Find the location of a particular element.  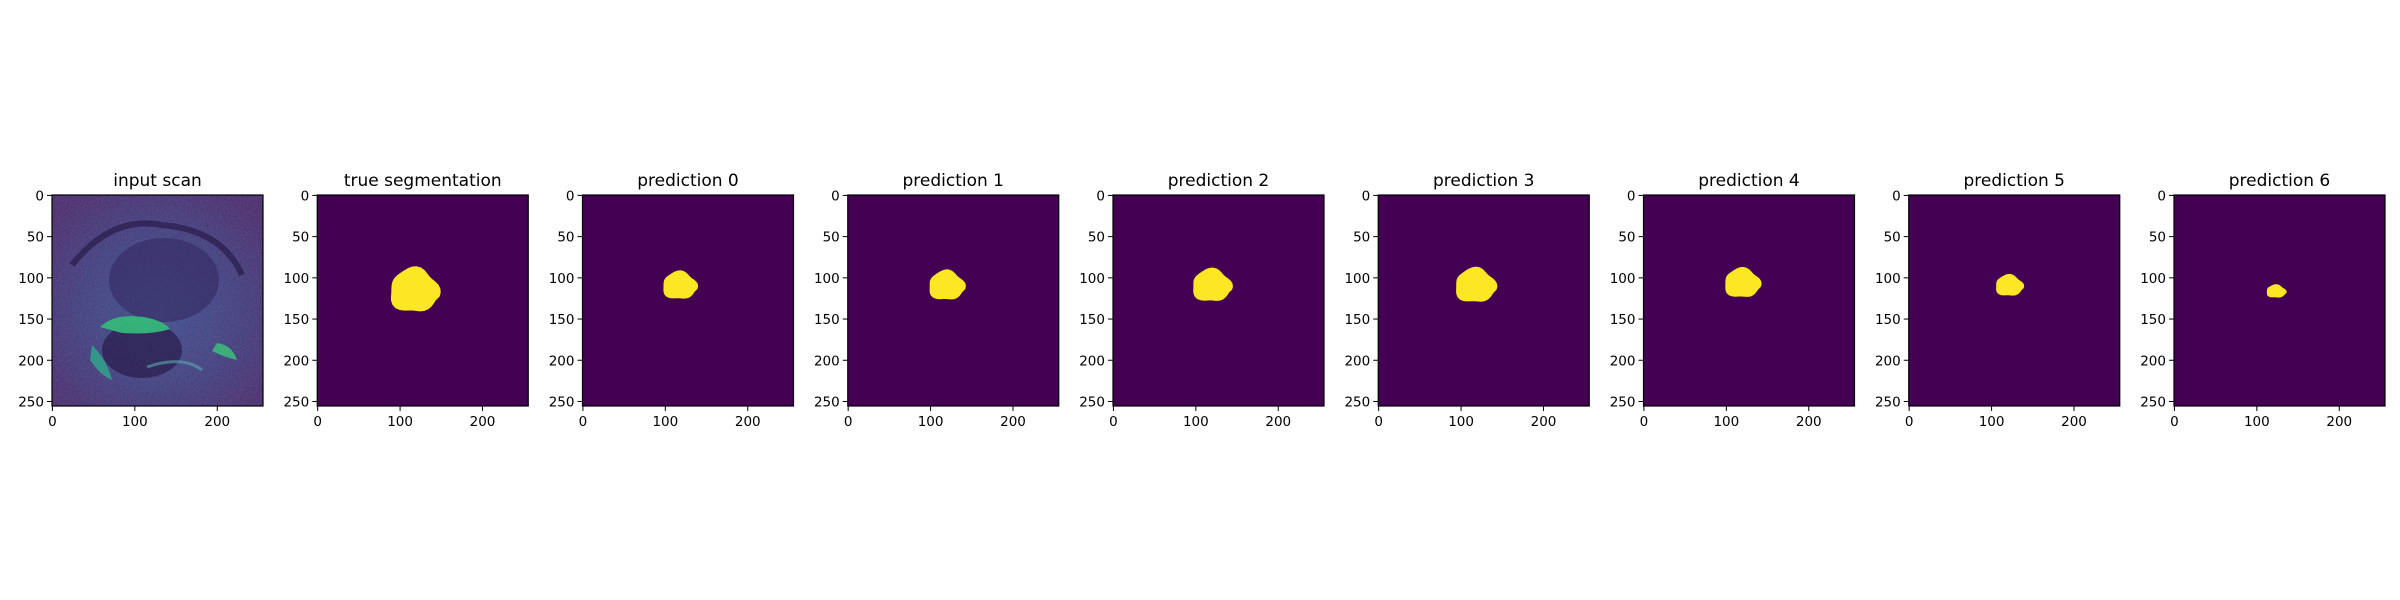

panel-title: true segmentation is located at coordinates (423, 181).